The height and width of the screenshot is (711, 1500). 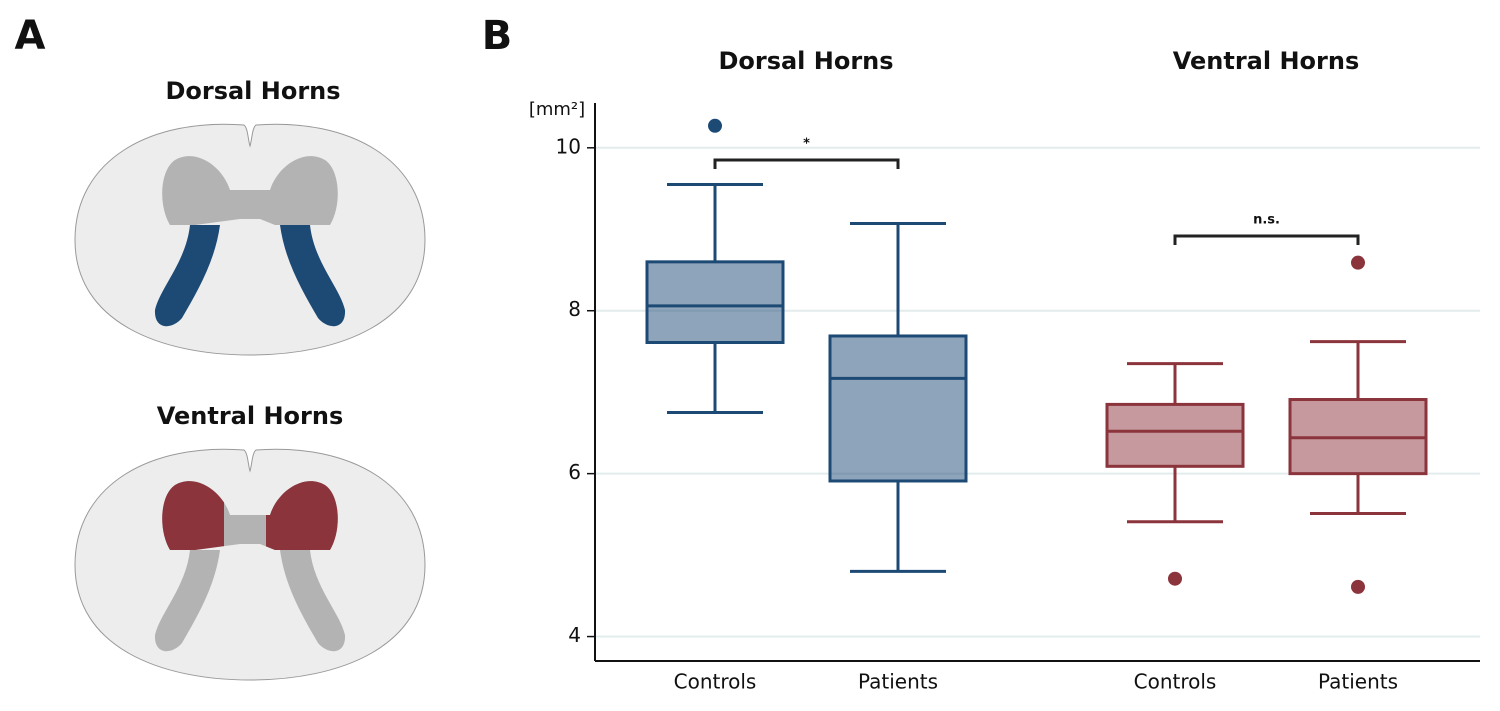 What do you see at coordinates (250, 564) in the screenshot?
I see `ventral-diagram` at bounding box center [250, 564].